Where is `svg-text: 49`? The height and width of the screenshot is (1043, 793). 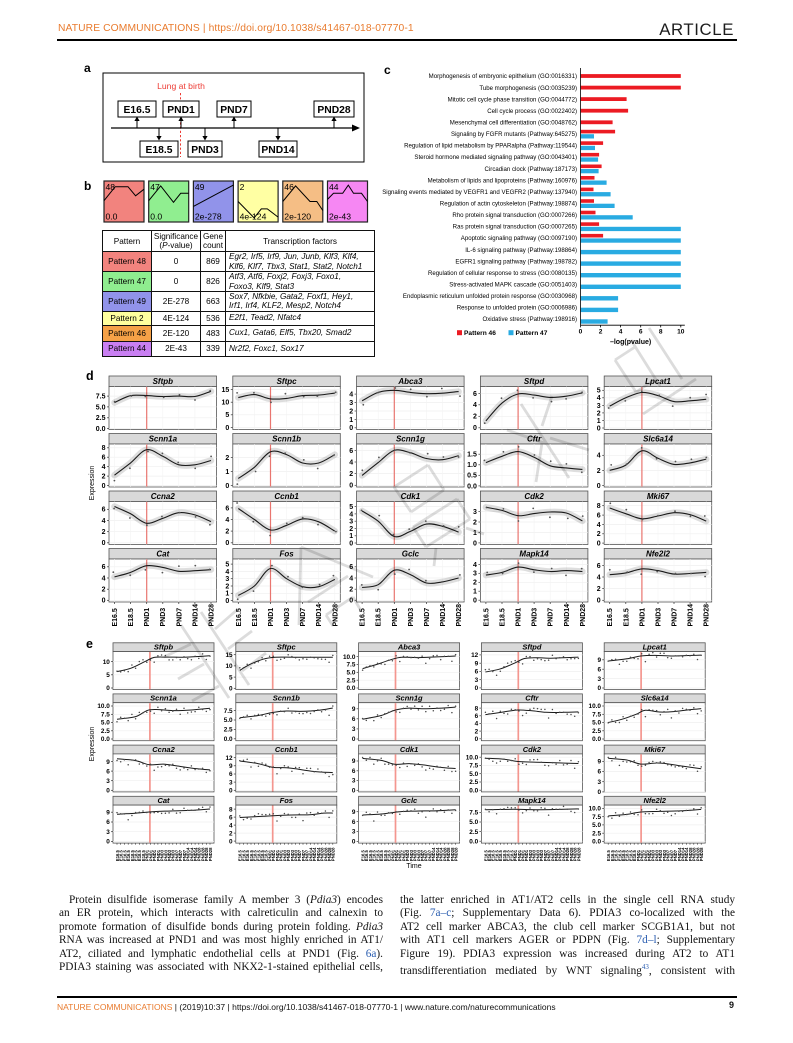
svg-text: 49 is located at coordinates (200, 187).